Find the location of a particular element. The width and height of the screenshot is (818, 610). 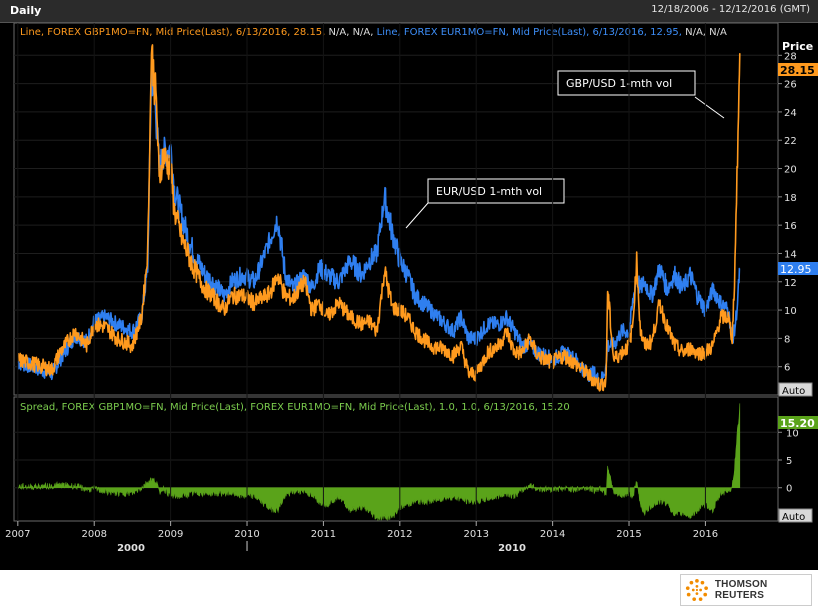

thomson-reuters-logo: THOMSON REUTERS is located at coordinates (746, 590).